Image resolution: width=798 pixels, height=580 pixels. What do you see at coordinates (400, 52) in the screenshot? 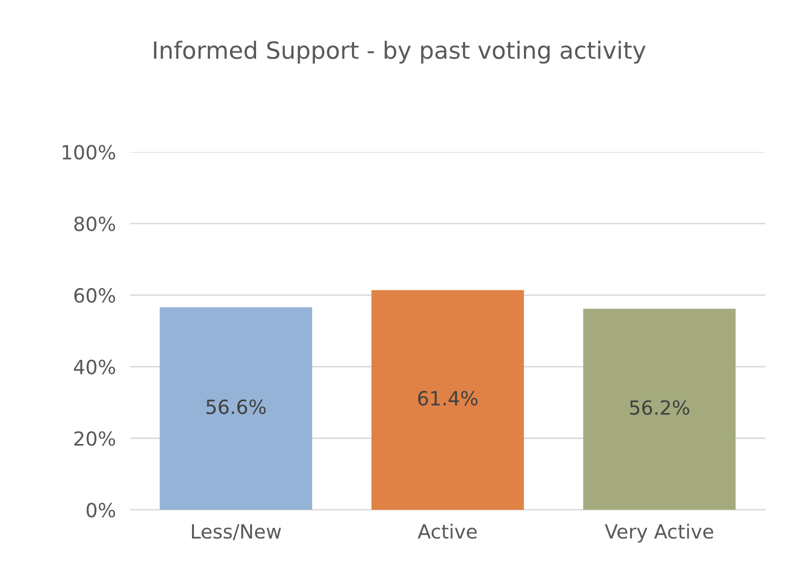
I see `chart-title: Informed Support - by past voting activity` at bounding box center [400, 52].